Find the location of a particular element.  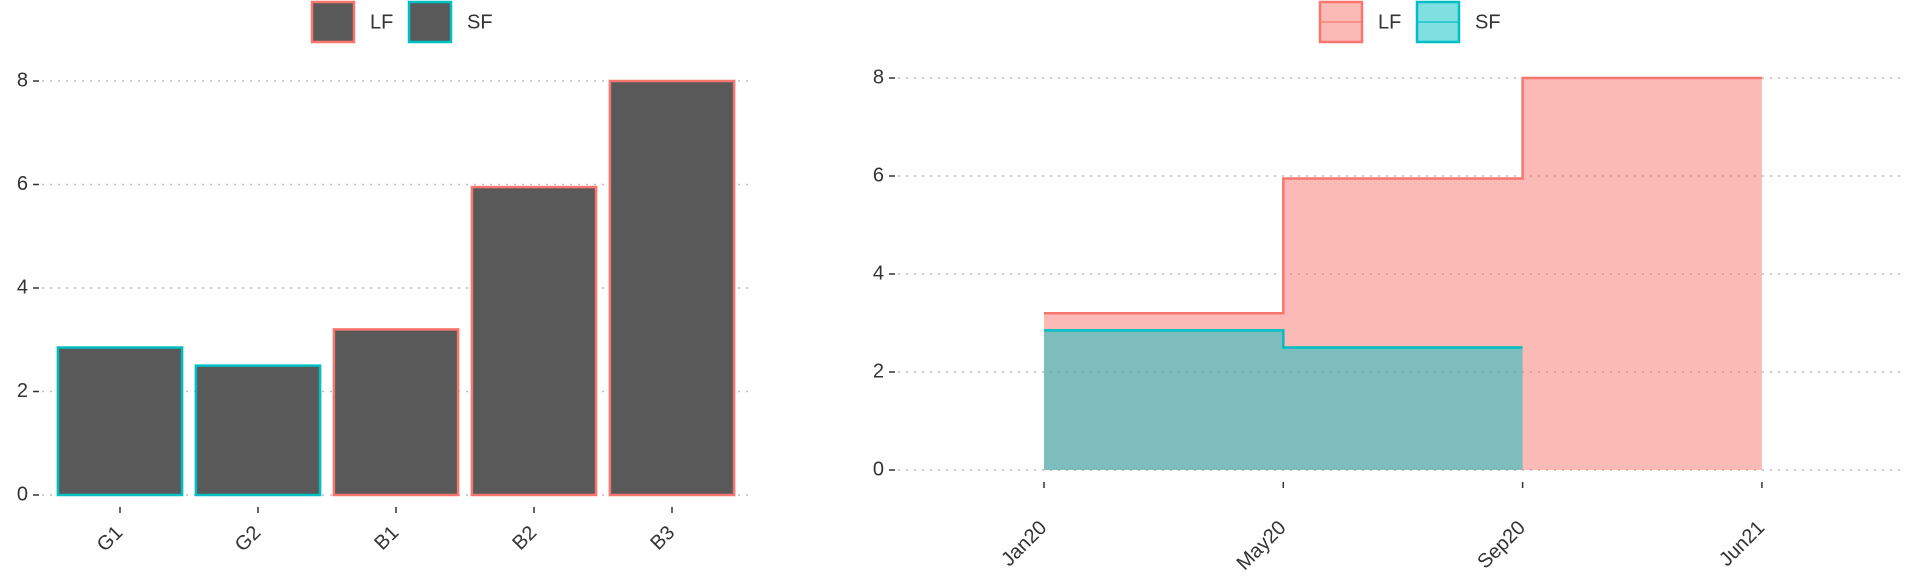

x-tick-label: Jun21 is located at coordinates (1742, 544).